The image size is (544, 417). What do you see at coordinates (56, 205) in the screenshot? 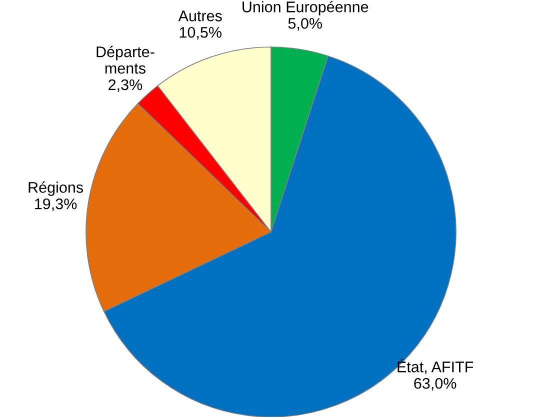
I see `data-label: 19,3%` at bounding box center [56, 205].